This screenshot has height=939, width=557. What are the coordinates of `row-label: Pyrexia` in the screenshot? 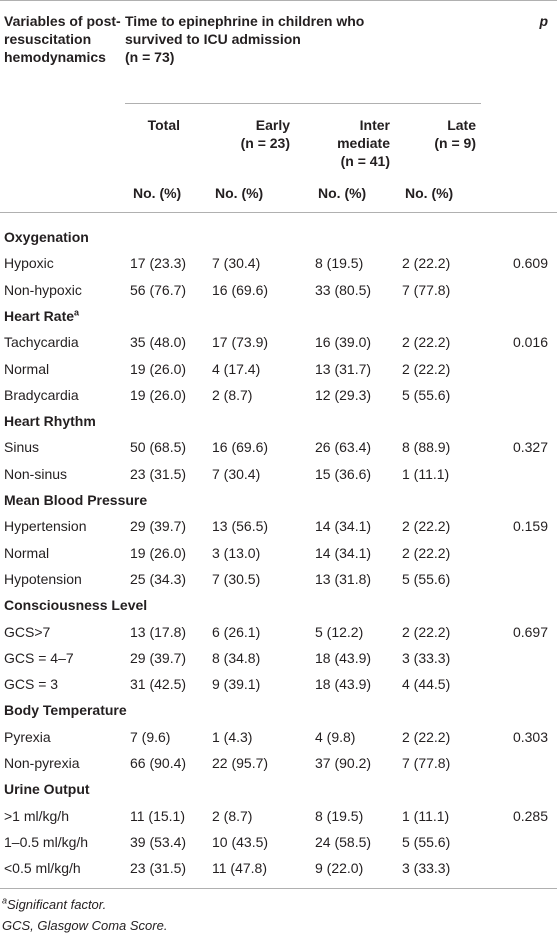 It's located at (27, 736).